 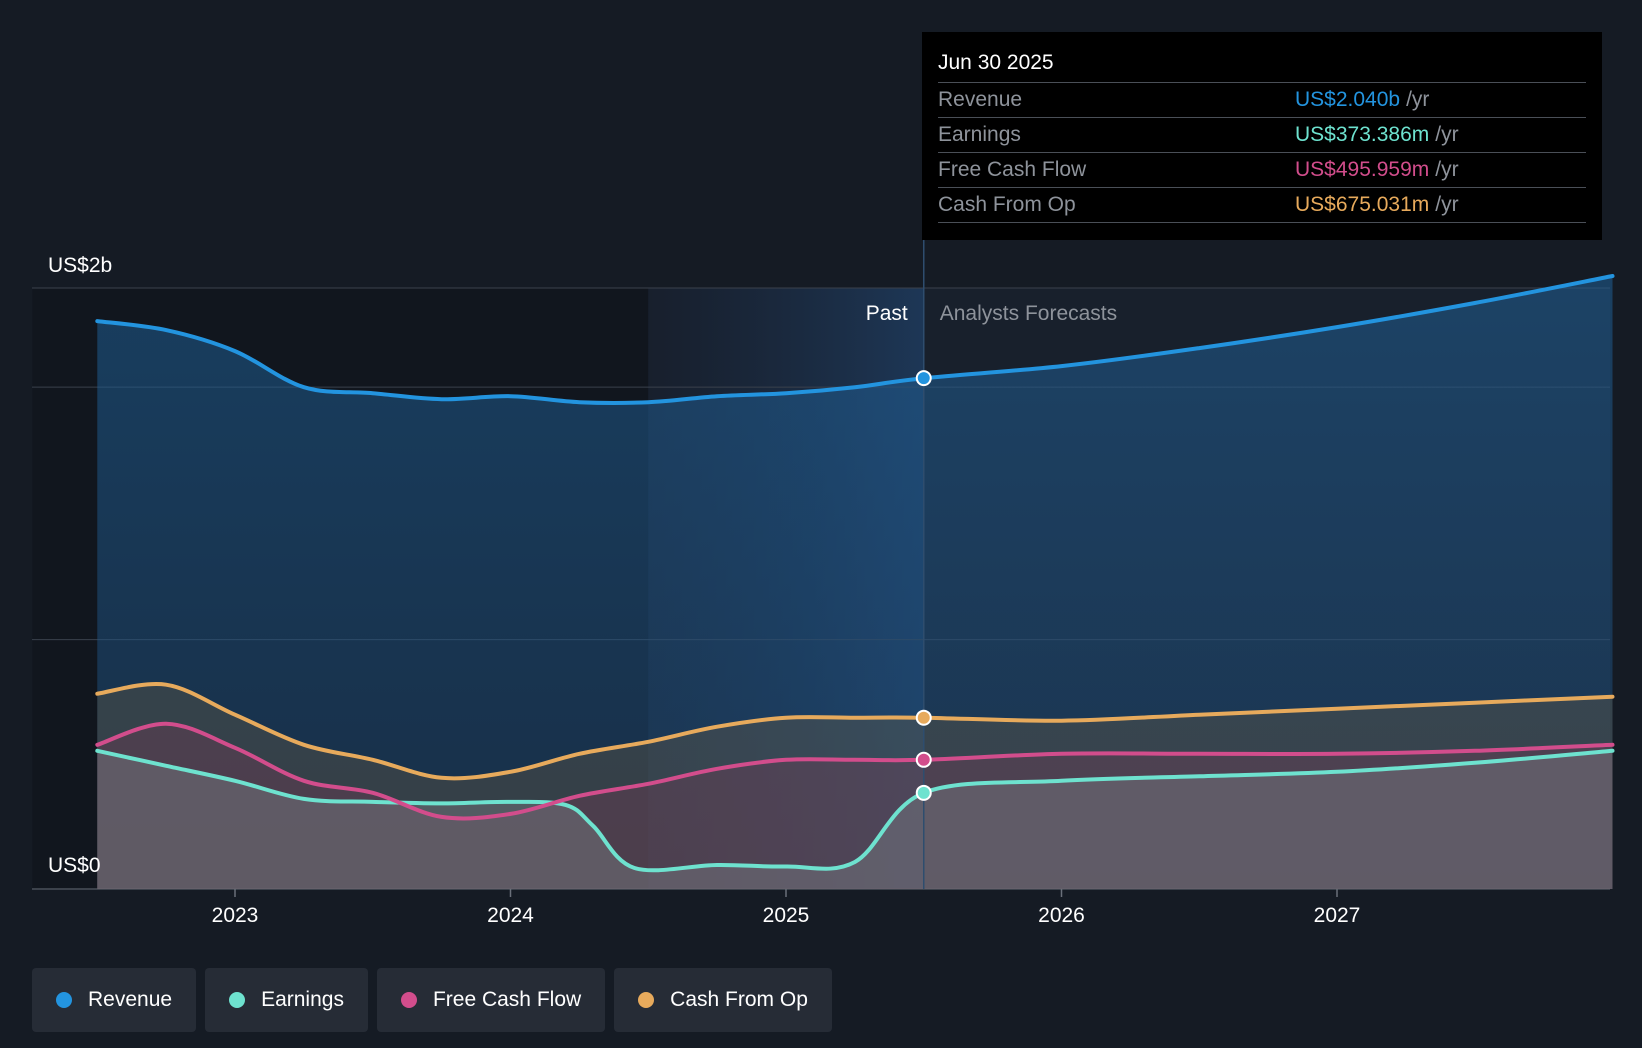 I want to click on legend-item-earnings: Earnings, so click(x=286, y=1000).